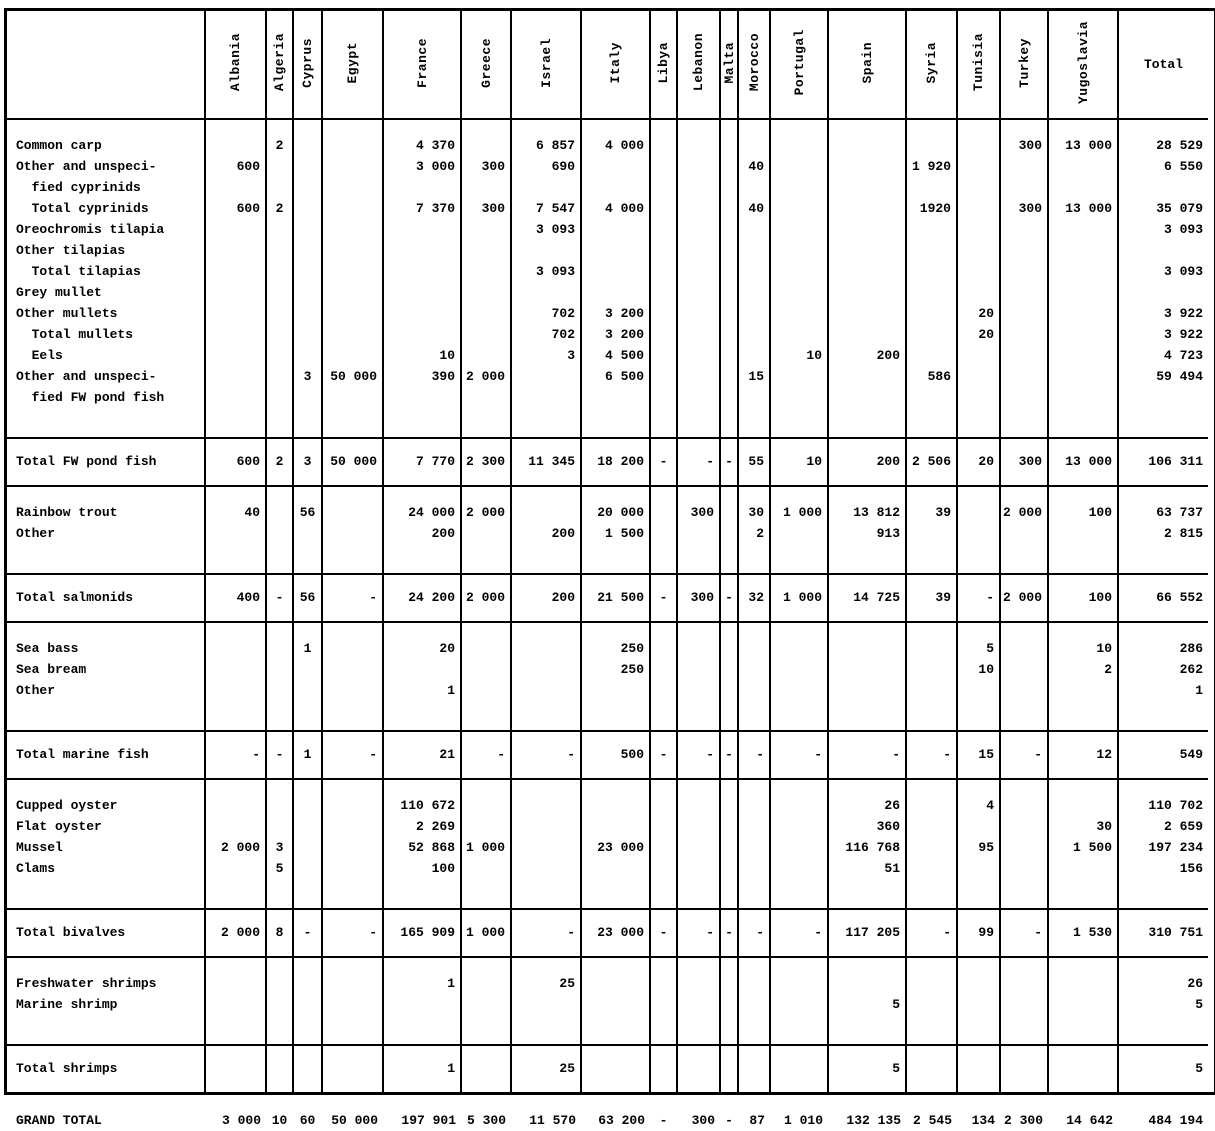 This screenshot has height=1131, width=1215. What do you see at coordinates (59, 292) in the screenshot?
I see `species-row-label: Grey mullet` at bounding box center [59, 292].